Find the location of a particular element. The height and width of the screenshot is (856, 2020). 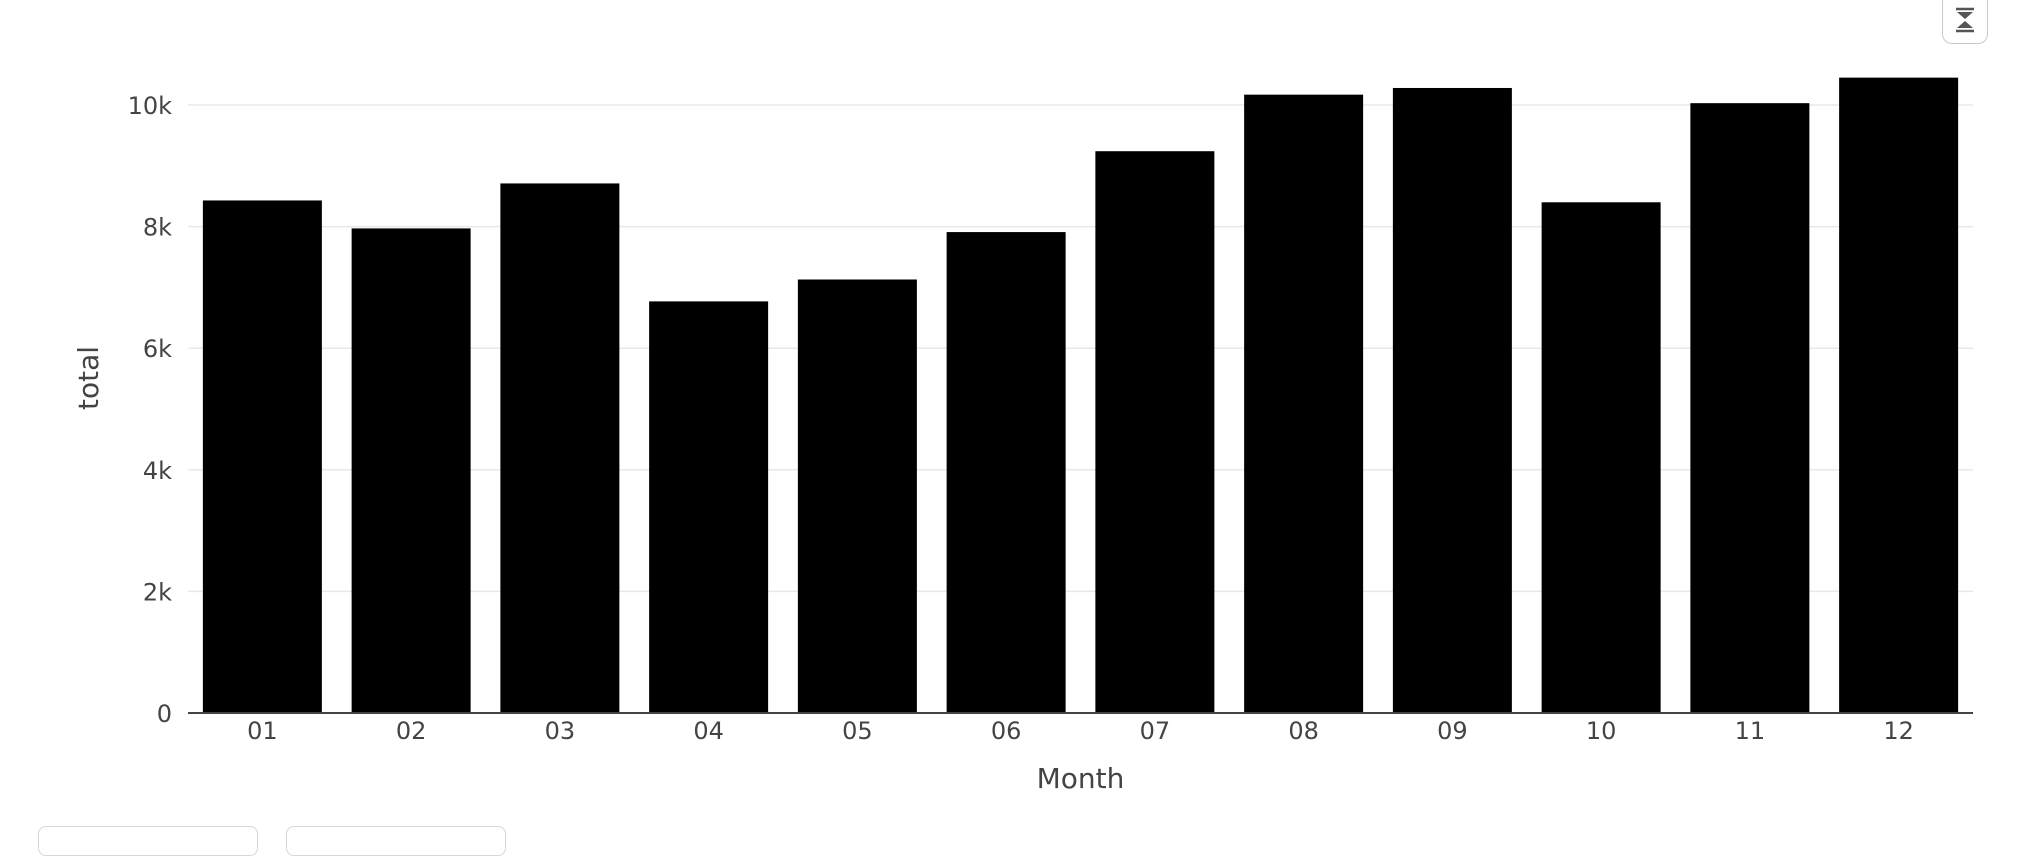

x-tick-label: 02 is located at coordinates (411, 731).